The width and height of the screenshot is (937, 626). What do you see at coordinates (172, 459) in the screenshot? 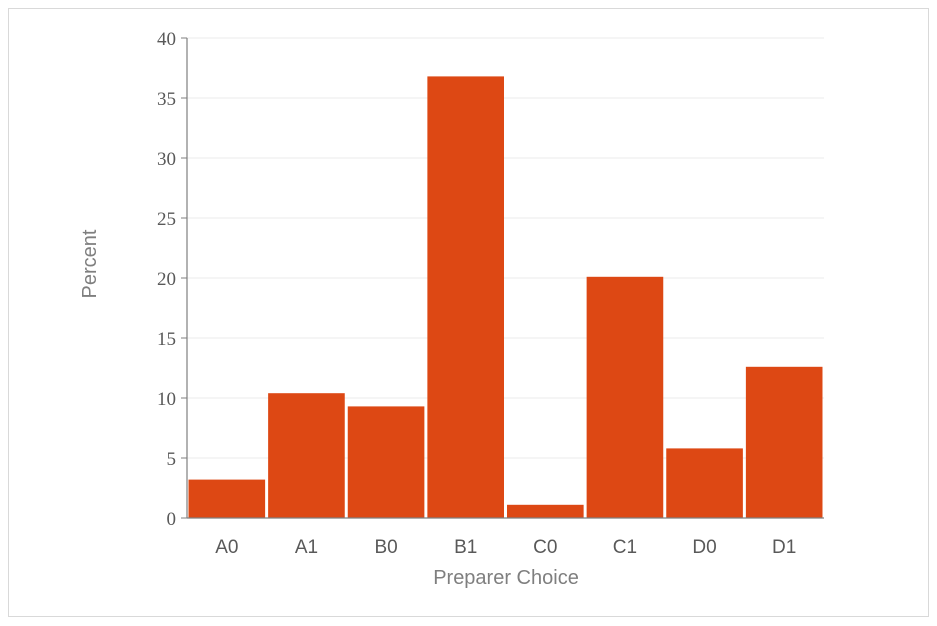
I see `y-tick-label: 5` at bounding box center [172, 459].